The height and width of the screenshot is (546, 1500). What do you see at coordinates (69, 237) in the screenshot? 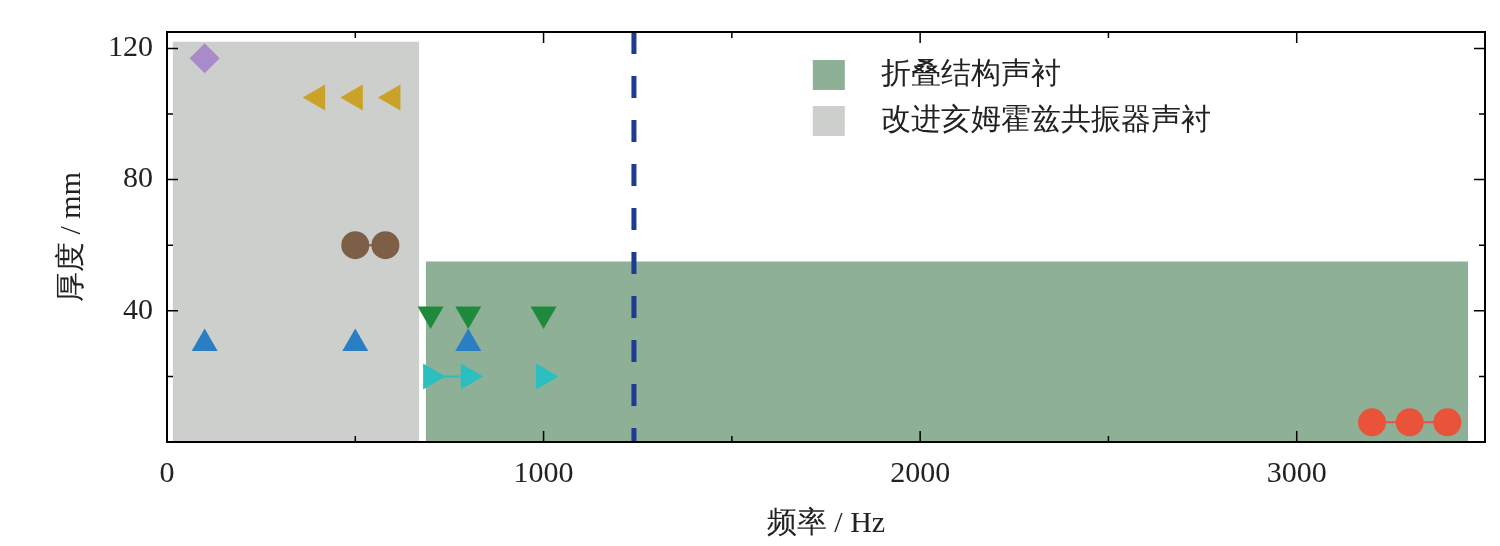
I see `y-axis-title: 厚度 / mm` at bounding box center [69, 237].